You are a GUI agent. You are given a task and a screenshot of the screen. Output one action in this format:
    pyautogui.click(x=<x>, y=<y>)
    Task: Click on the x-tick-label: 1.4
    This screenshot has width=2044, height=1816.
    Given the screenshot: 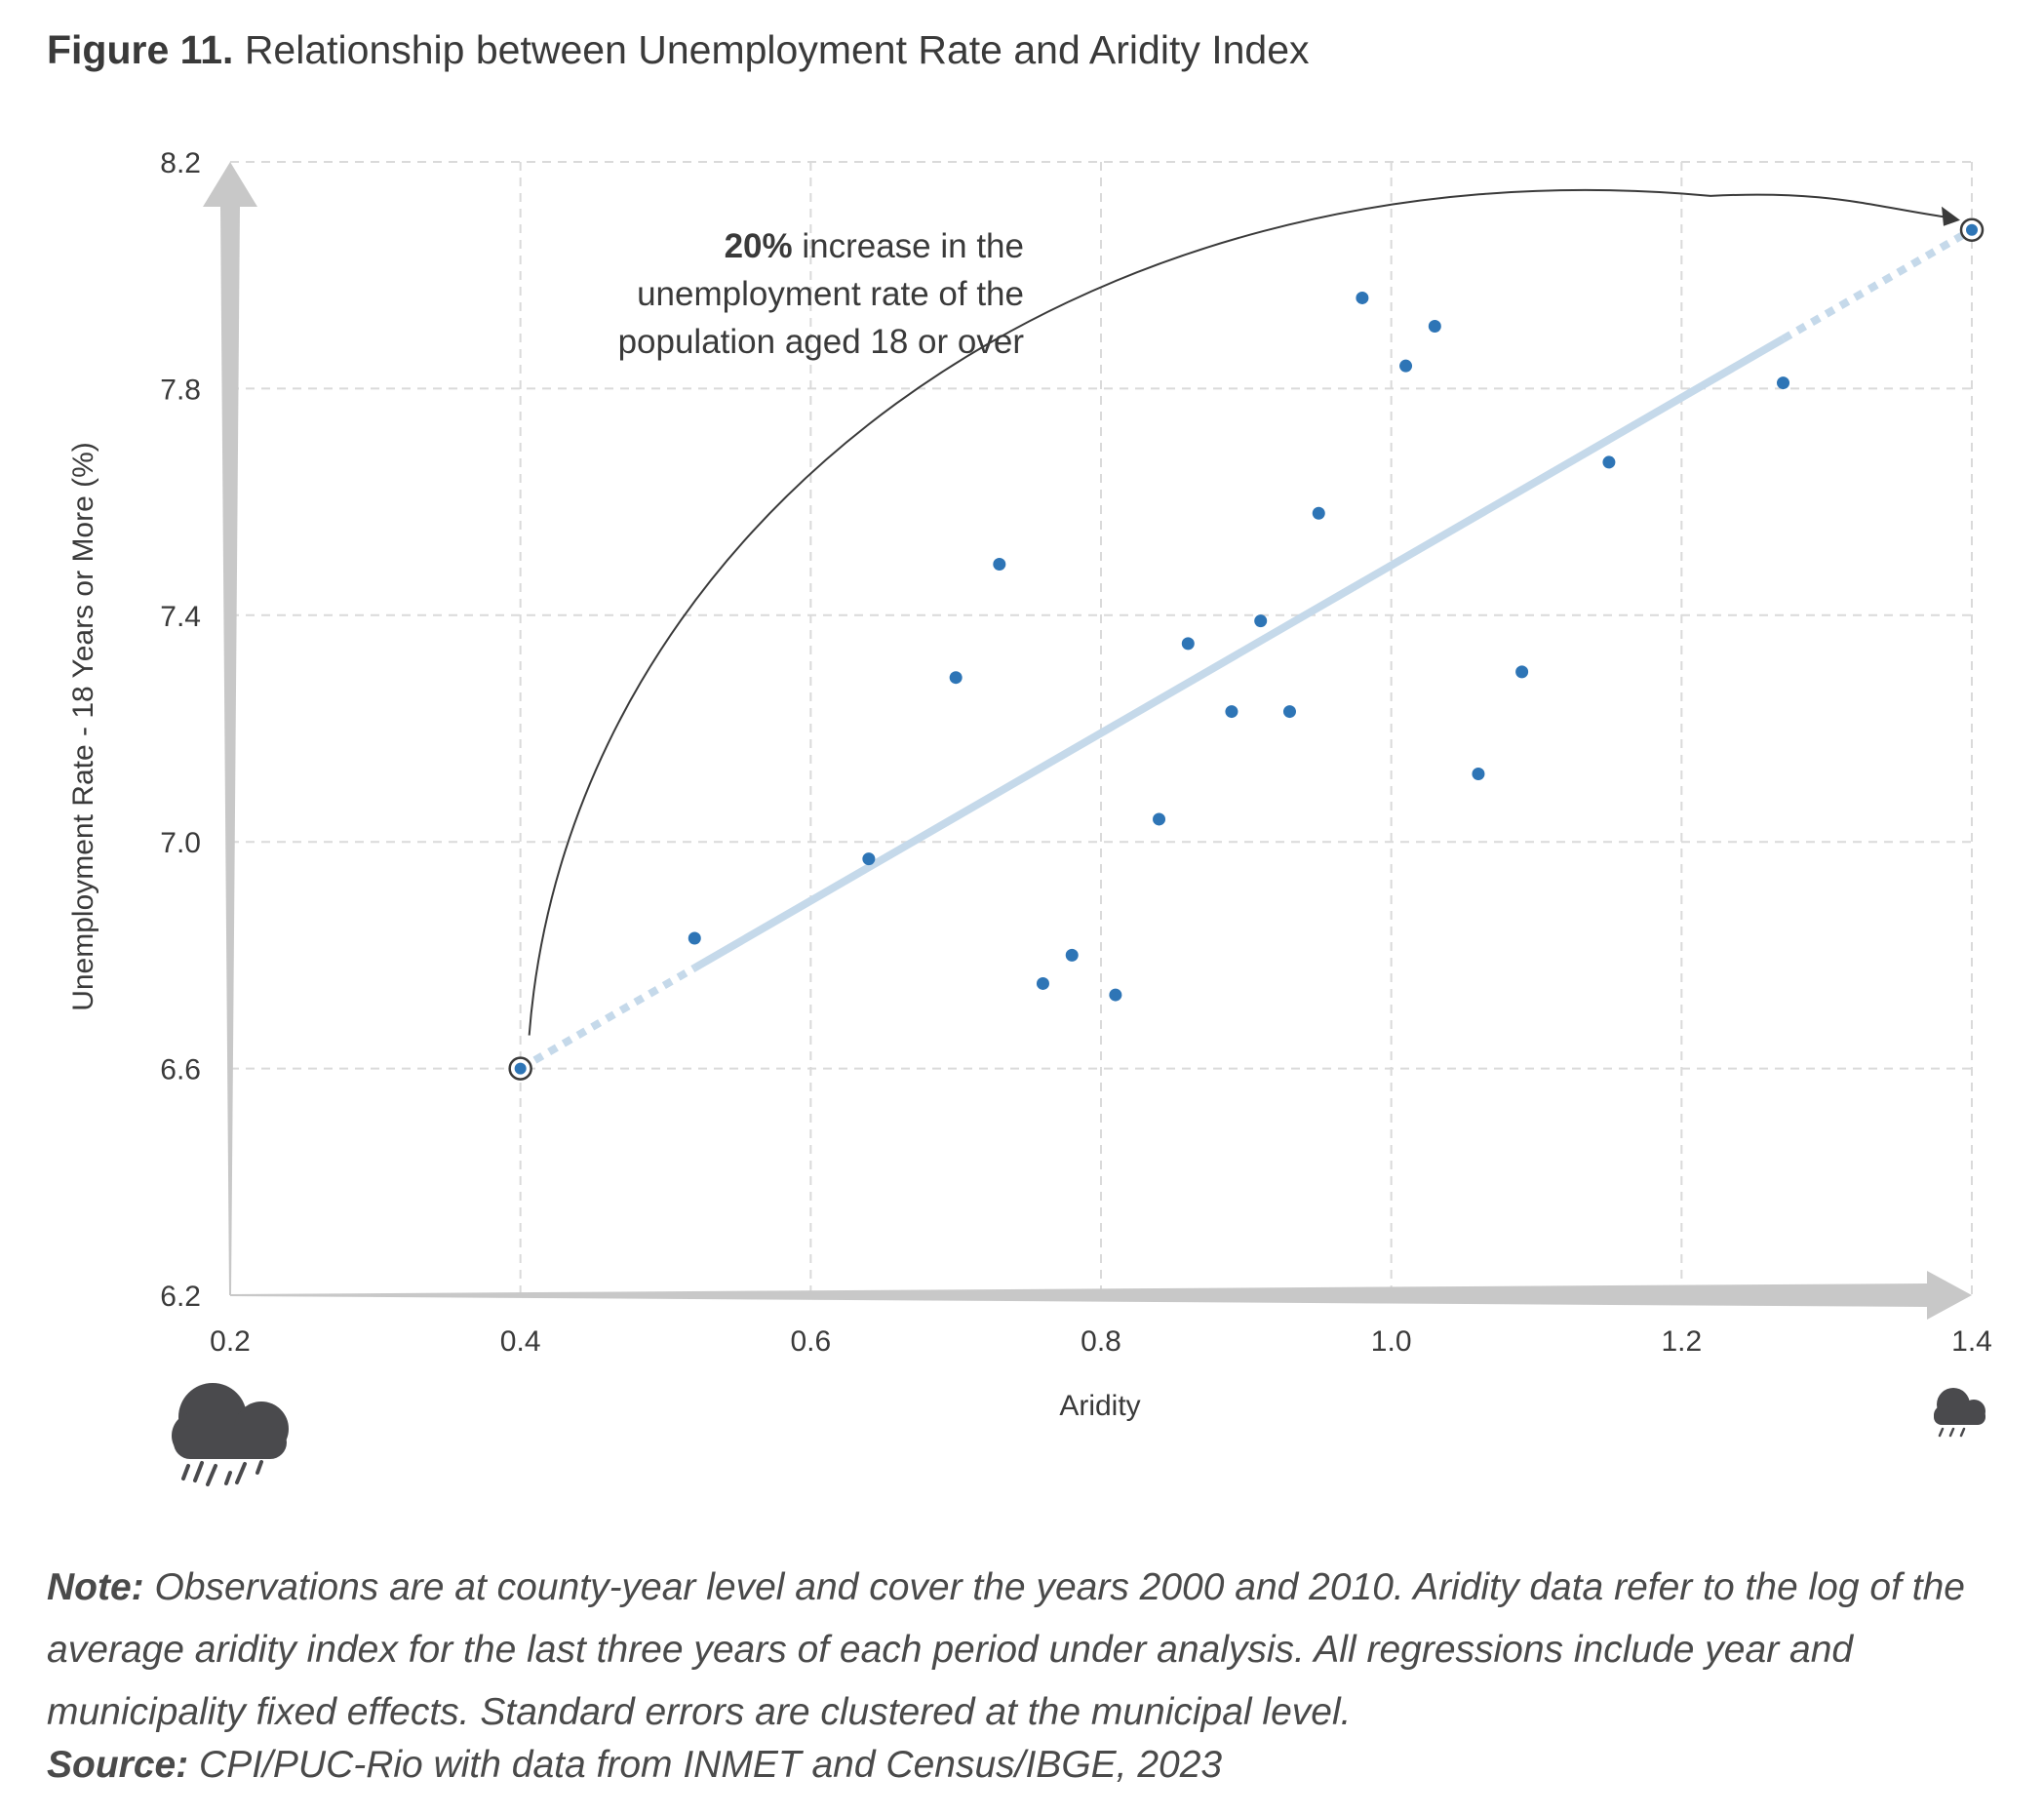 What is the action you would take?
    pyautogui.click(x=1971, y=1342)
    